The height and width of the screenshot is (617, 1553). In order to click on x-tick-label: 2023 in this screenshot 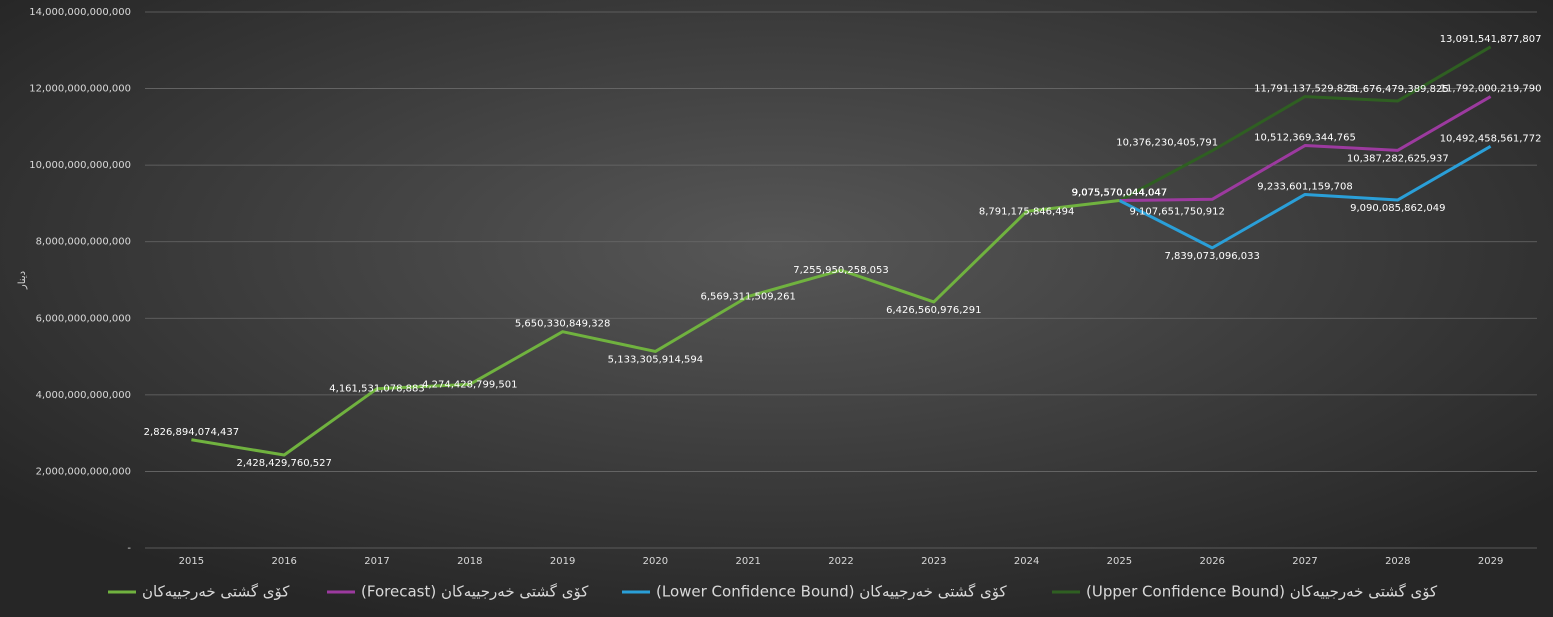, I will do `click(933, 561)`.